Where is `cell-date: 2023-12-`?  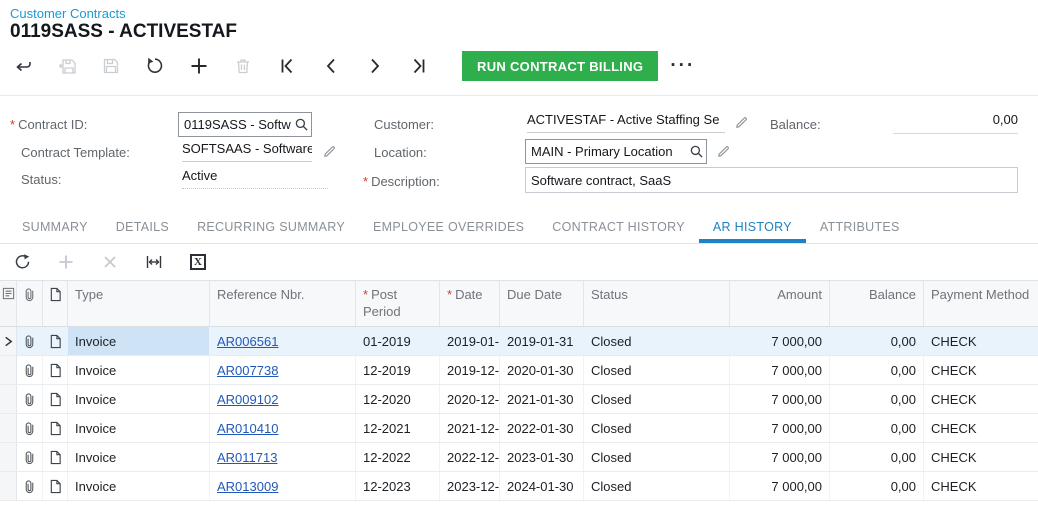 cell-date: 2023-12- is located at coordinates (470, 486).